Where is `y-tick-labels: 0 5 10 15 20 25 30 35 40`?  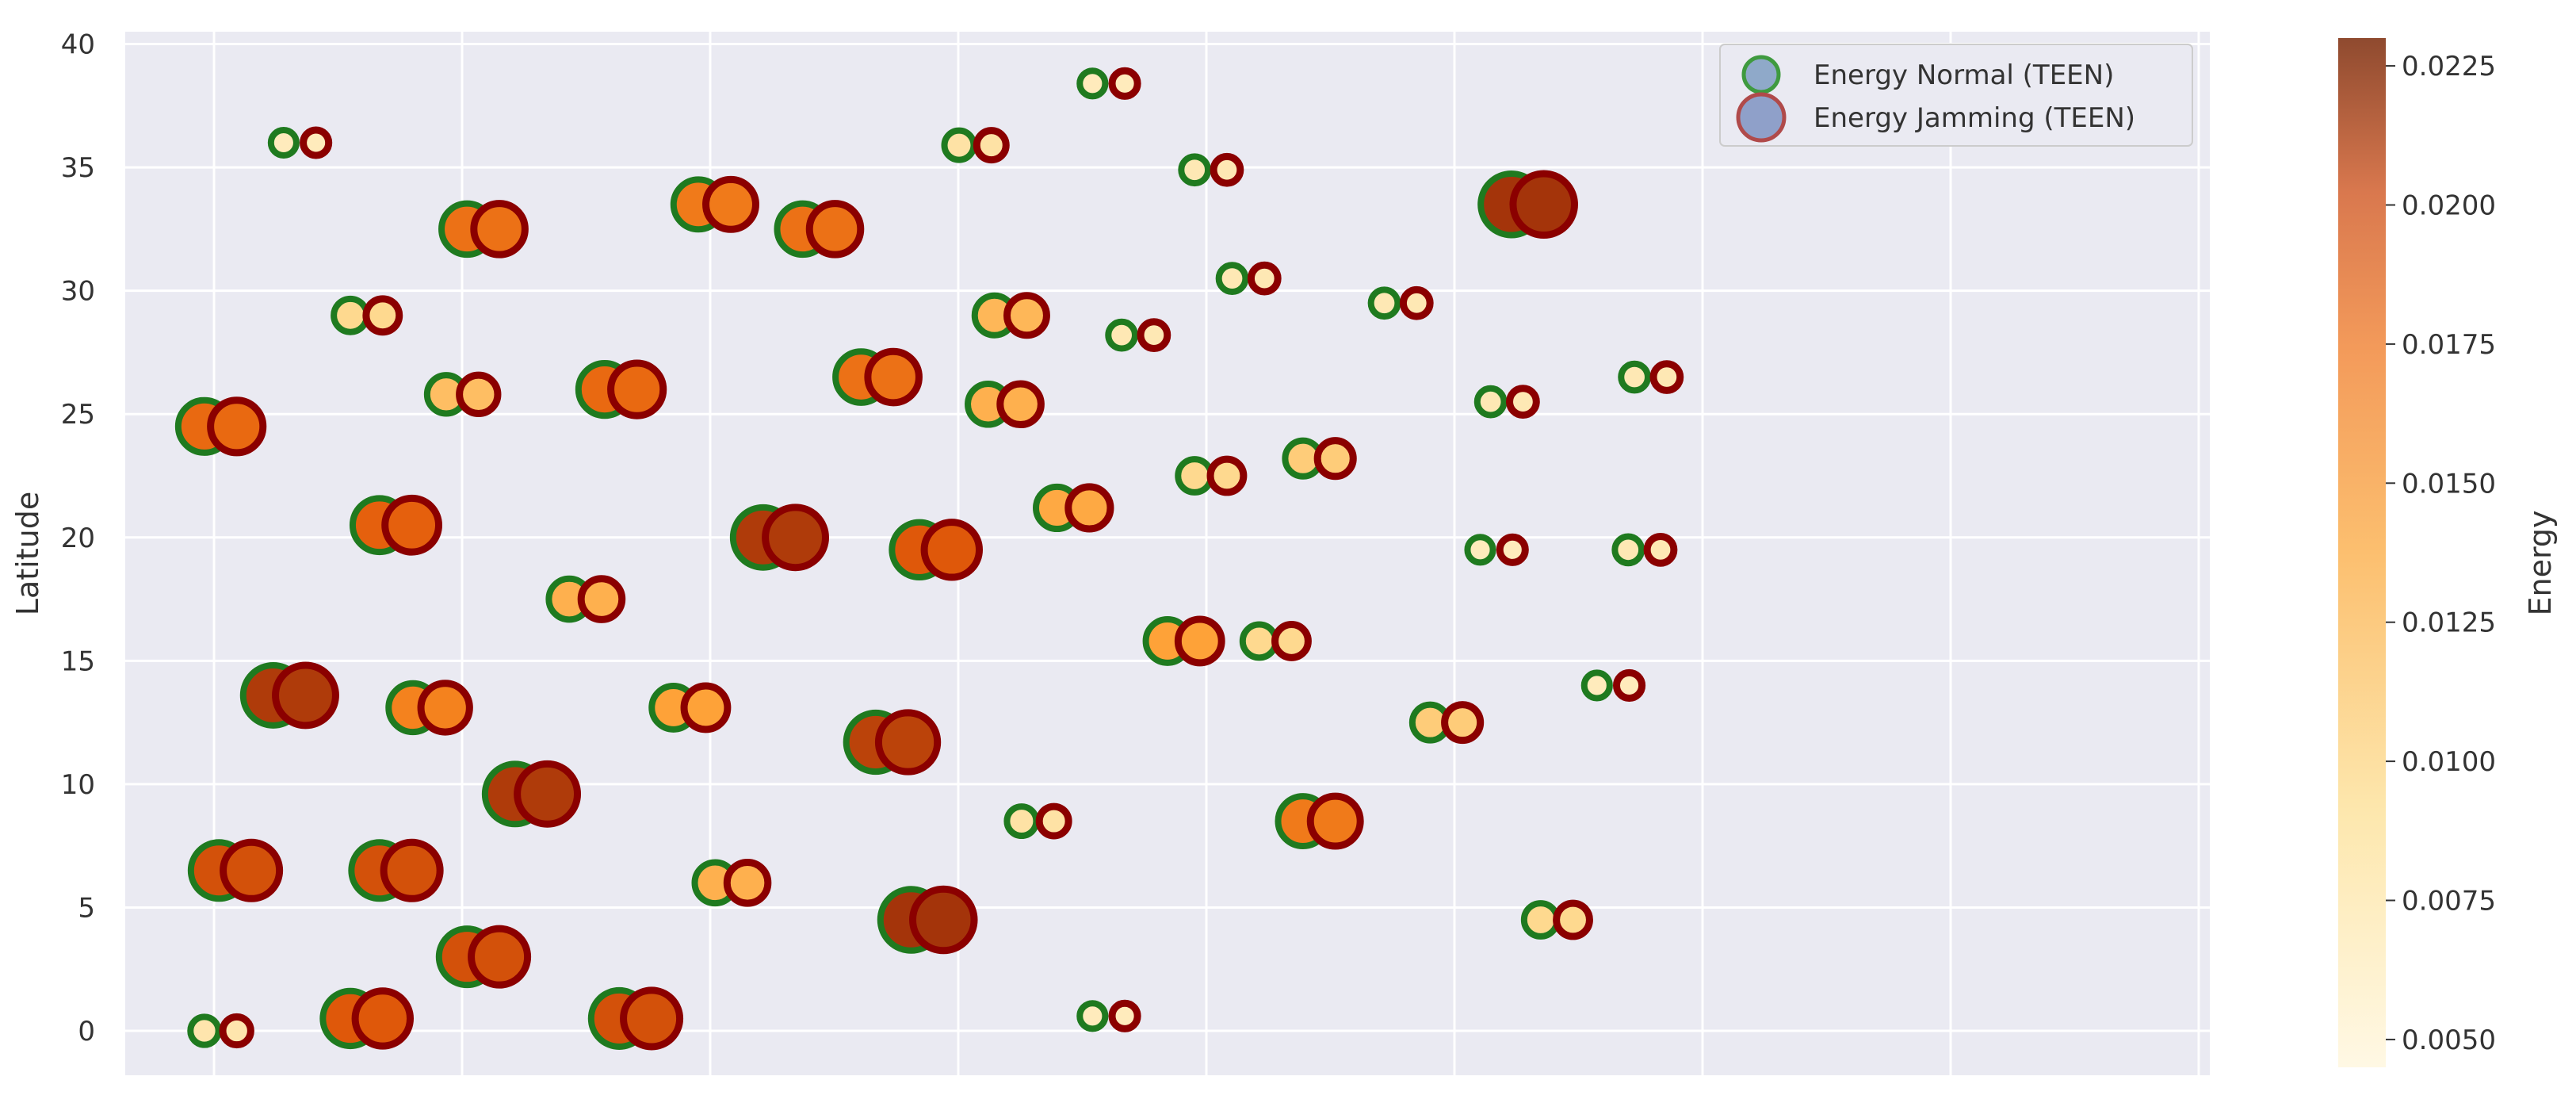 y-tick-labels: 0 5 10 15 20 25 30 35 40 is located at coordinates (78, 538).